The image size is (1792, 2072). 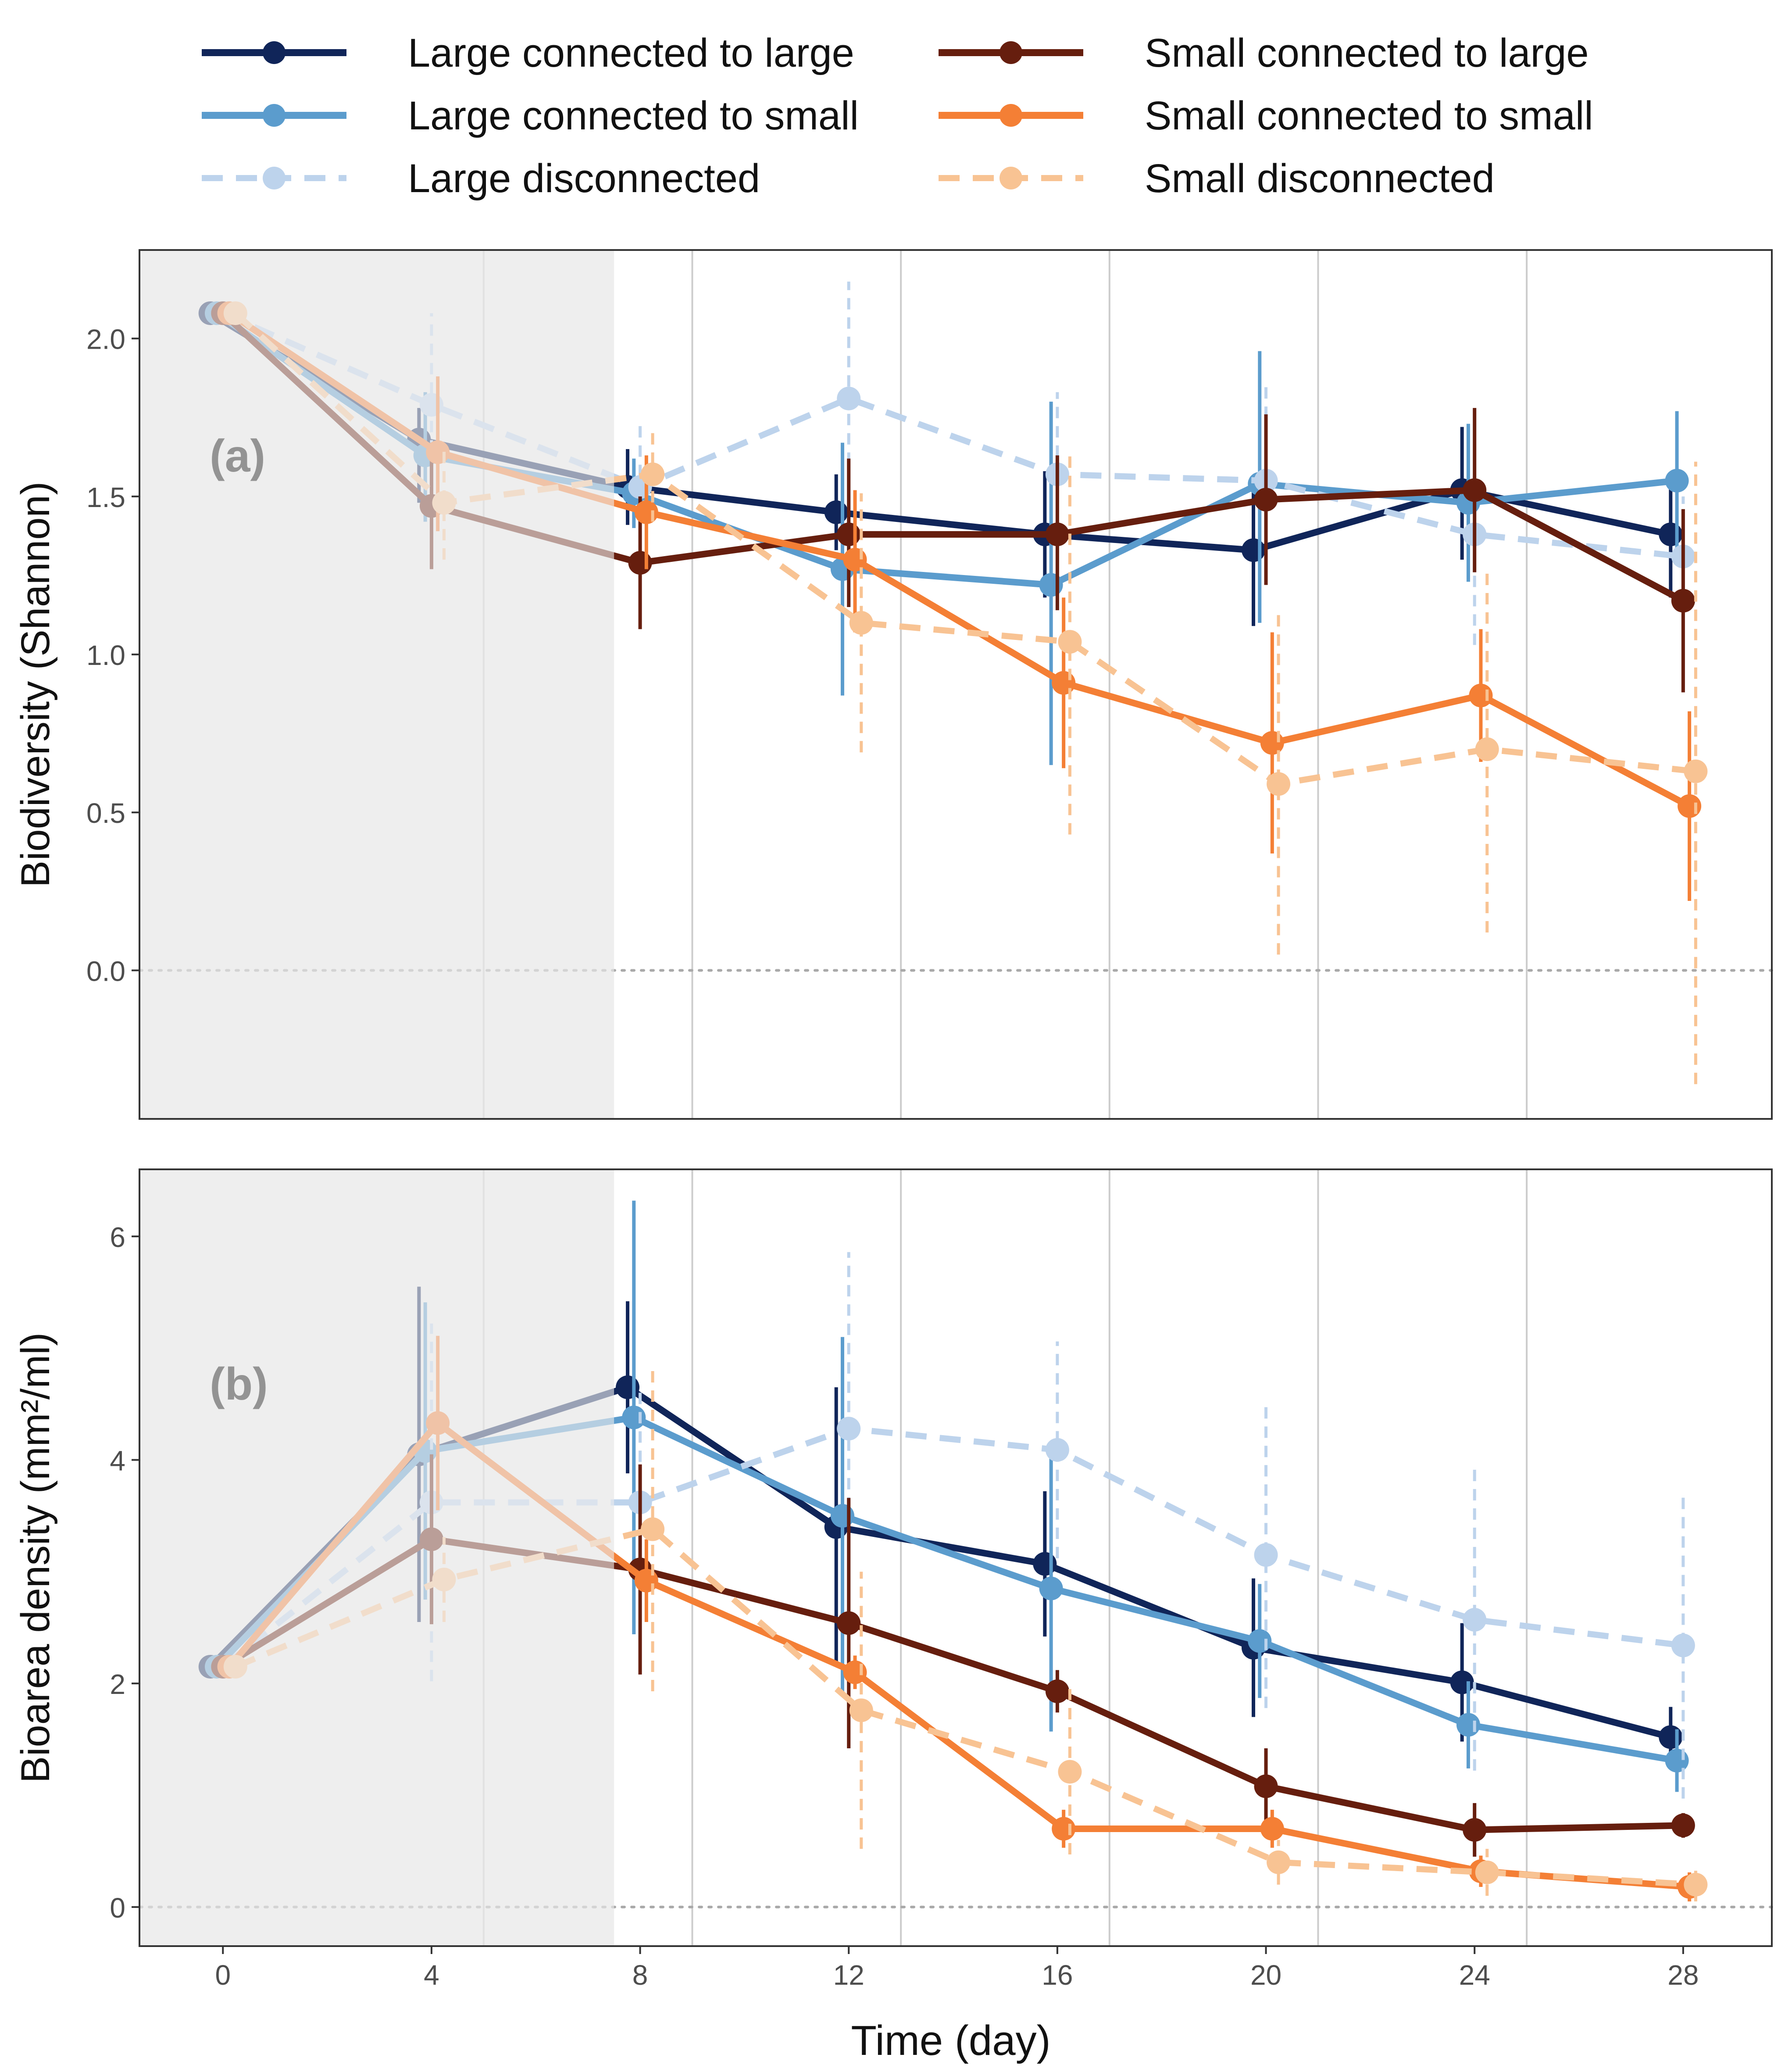 What do you see at coordinates (631, 53) in the screenshot?
I see `legend-label: Large connected to large` at bounding box center [631, 53].